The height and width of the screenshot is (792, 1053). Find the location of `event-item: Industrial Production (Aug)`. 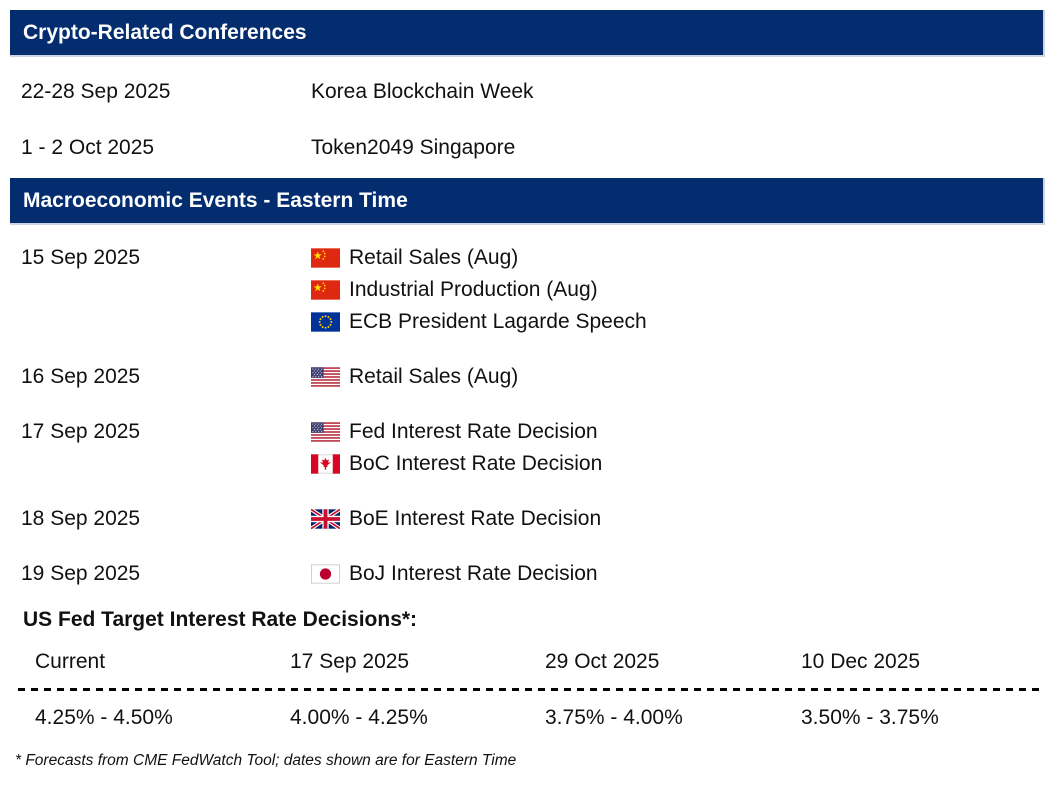

event-item: Industrial Production (Aug) is located at coordinates (479, 290).